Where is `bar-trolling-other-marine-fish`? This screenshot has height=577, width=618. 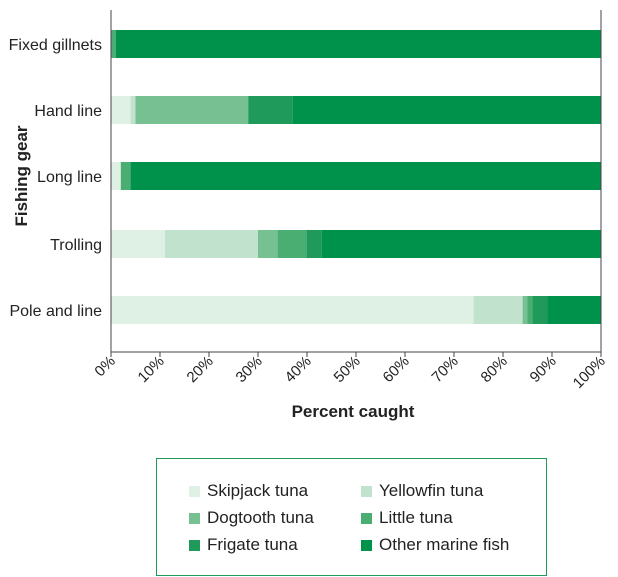
bar-trolling-other-marine-fish is located at coordinates (461, 244).